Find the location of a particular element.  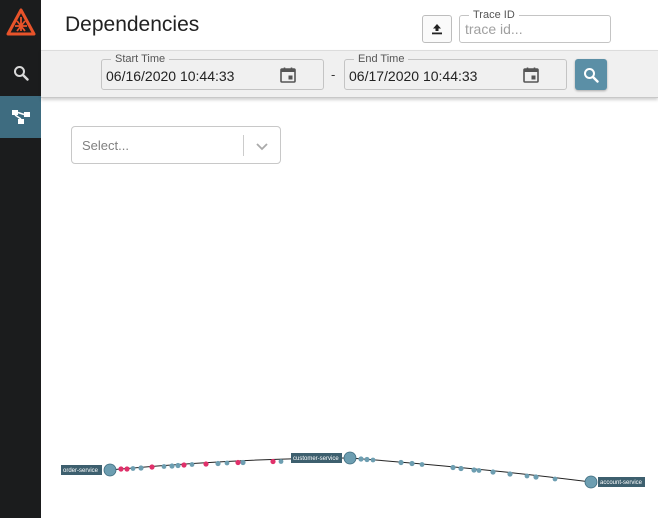

node-label: account-service is located at coordinates (621, 483).